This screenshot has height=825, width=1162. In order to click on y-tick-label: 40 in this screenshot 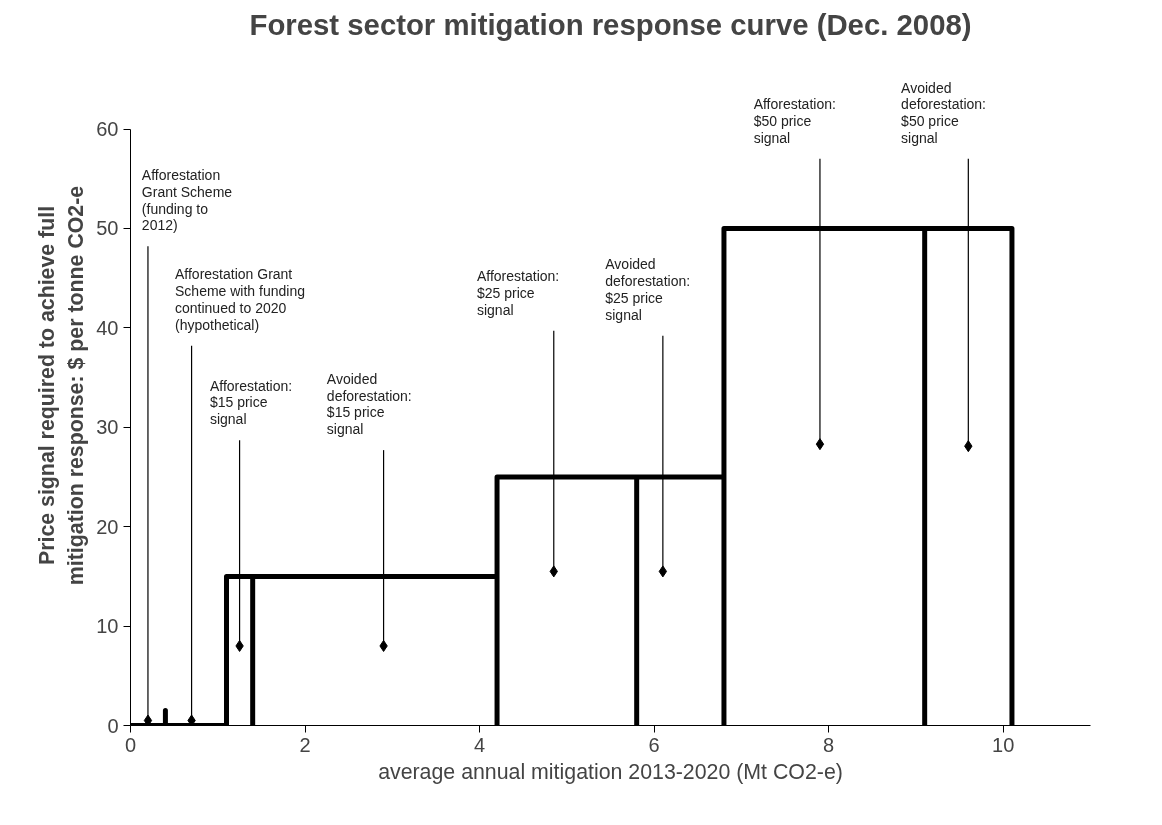, I will do `click(107, 327)`.